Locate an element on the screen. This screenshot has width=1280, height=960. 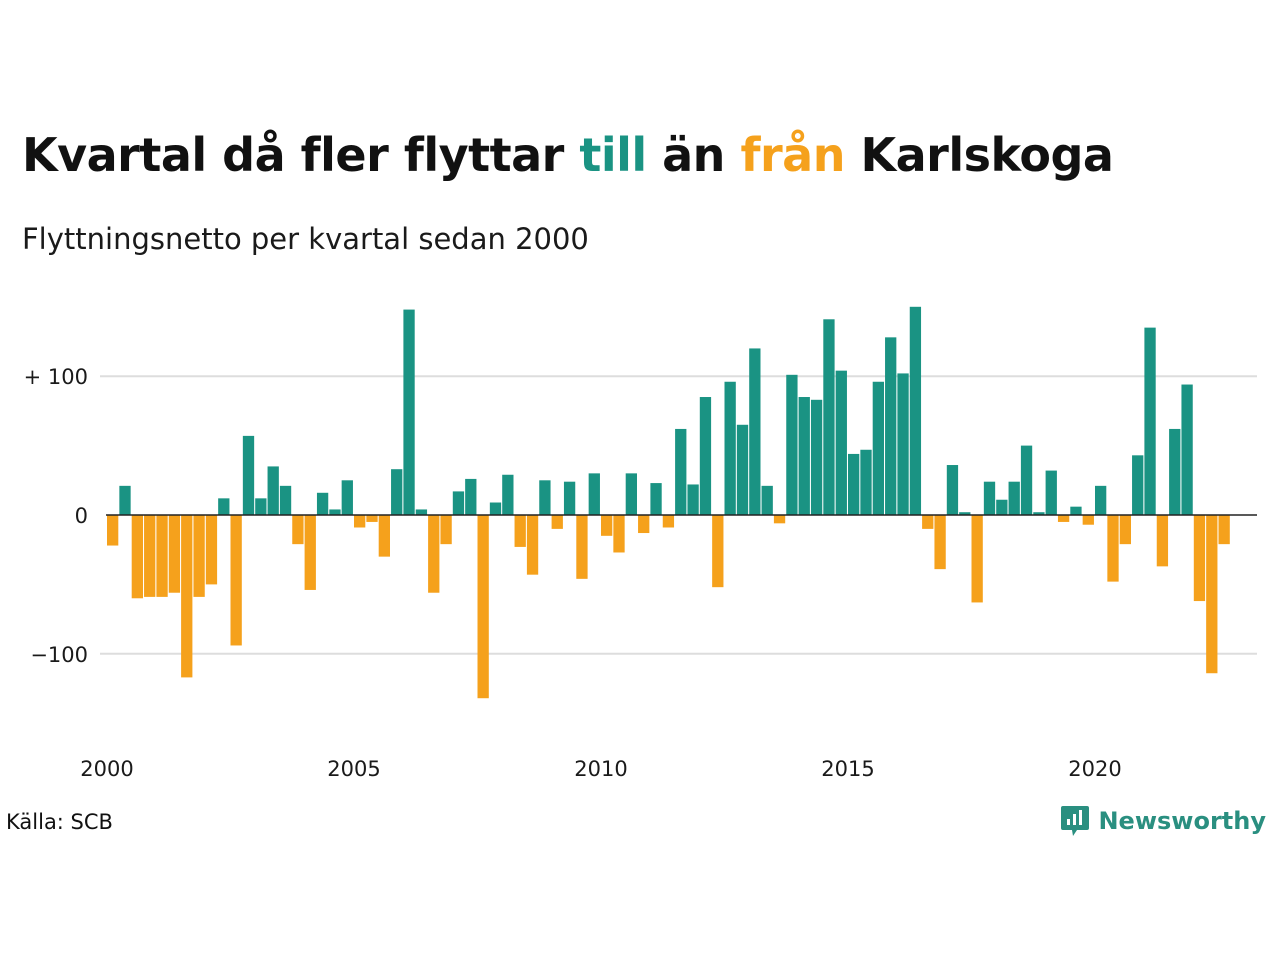
x-tick-label: 2000 is located at coordinates (106, 769).